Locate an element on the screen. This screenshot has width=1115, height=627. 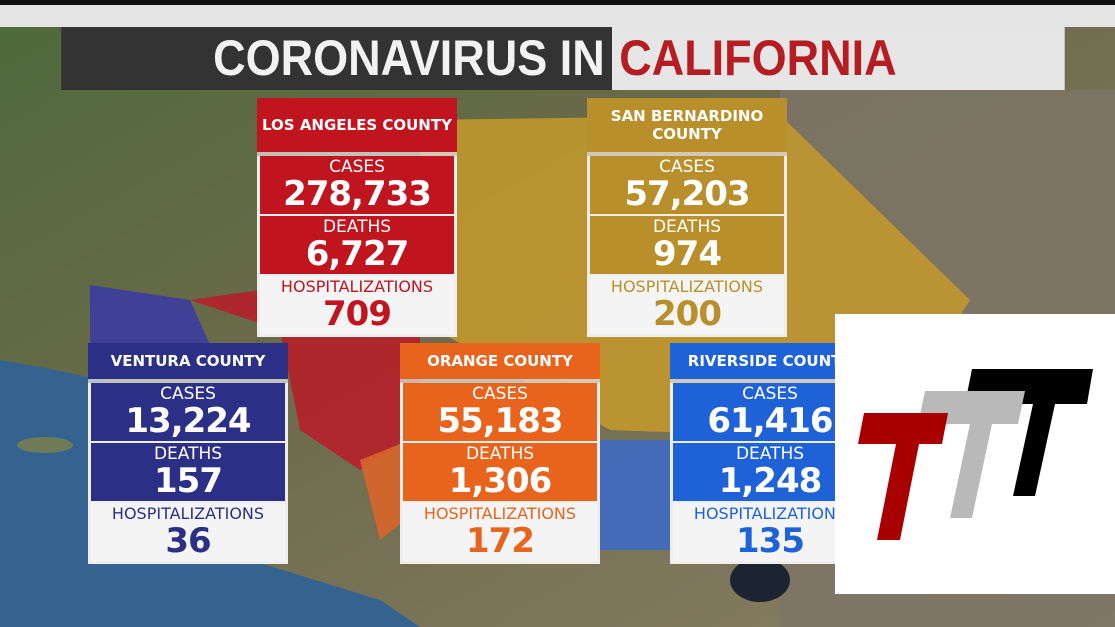
top-bar is located at coordinates (557, 2).